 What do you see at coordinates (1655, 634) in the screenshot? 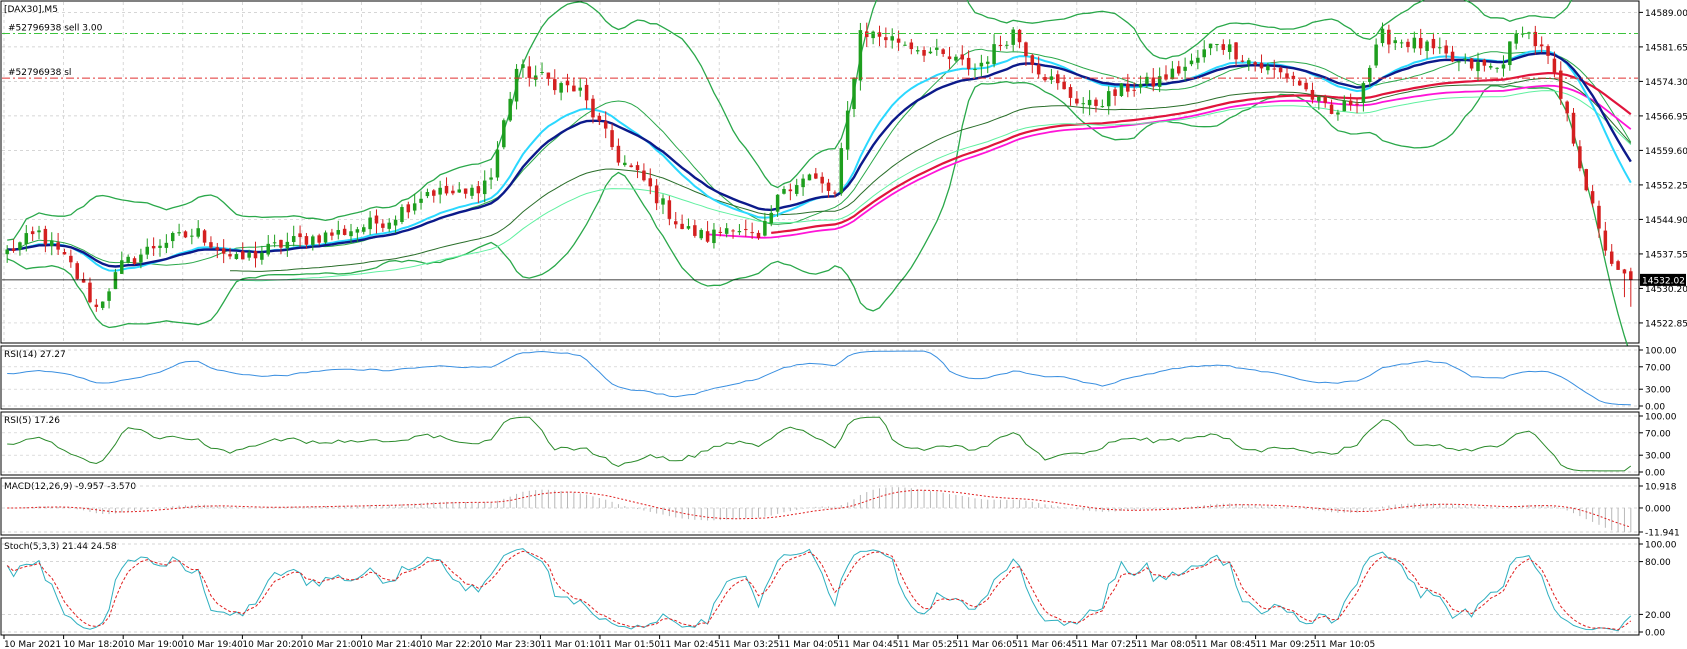
I see `indicator-tick-label: 0.00` at bounding box center [1655, 634].